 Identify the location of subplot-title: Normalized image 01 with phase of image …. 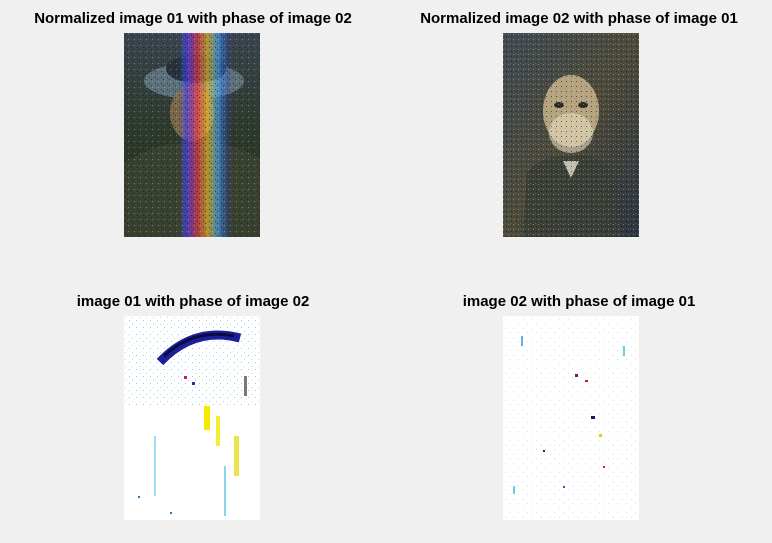
(193, 18).